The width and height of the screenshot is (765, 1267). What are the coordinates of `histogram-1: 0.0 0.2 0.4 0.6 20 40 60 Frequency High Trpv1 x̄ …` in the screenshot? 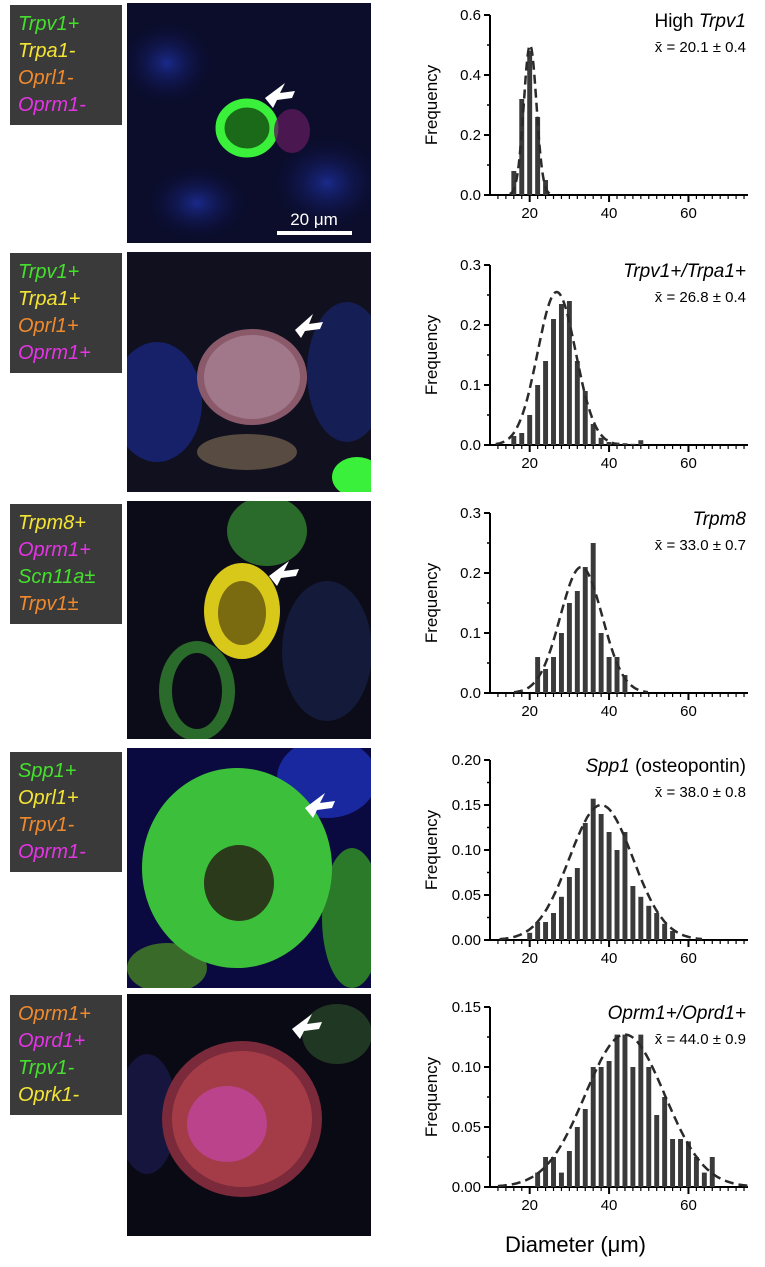 It's located at (585, 114).